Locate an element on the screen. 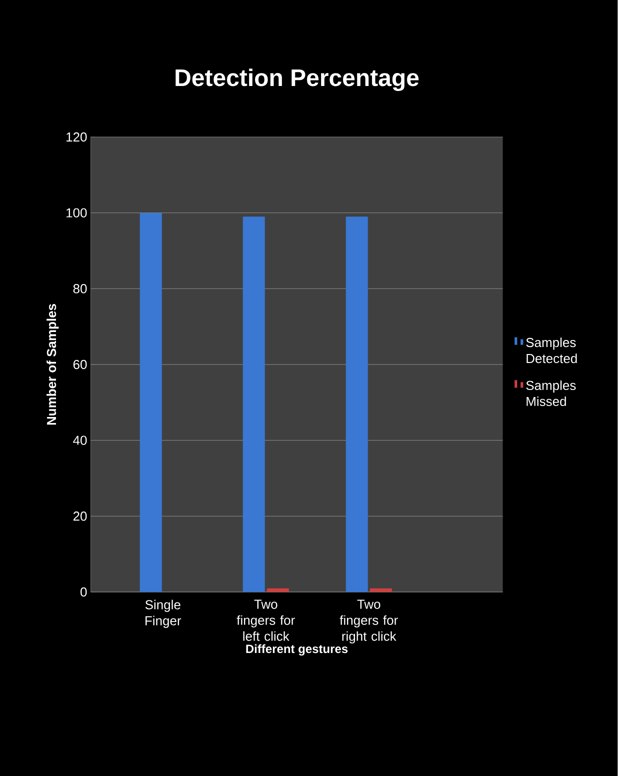 This screenshot has height=776, width=618. y-axis-title: Number of Samples is located at coordinates (52, 364).